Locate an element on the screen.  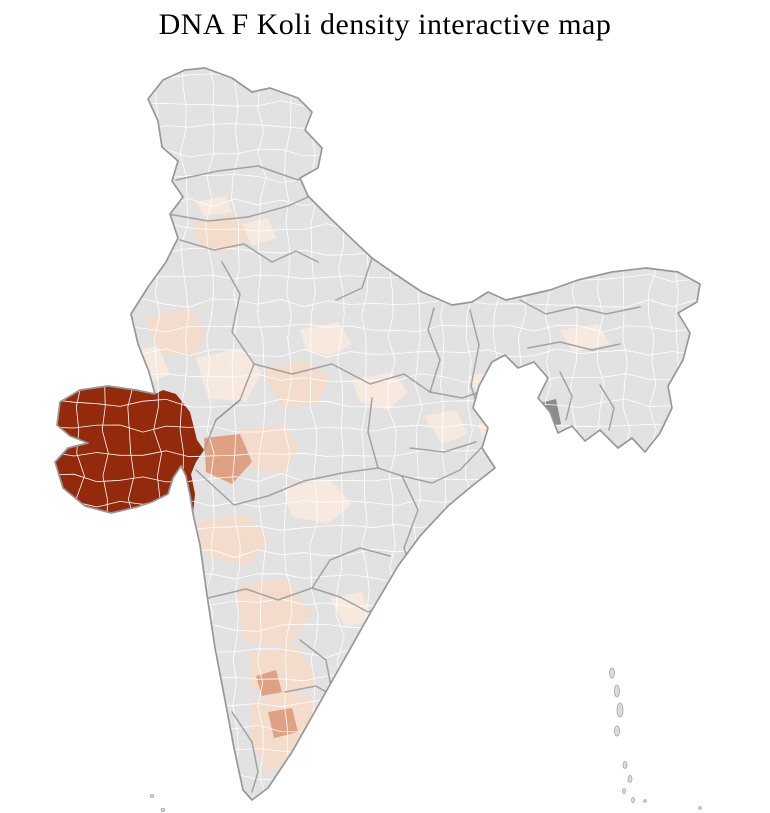
andaman-nicobar-islands is located at coordinates (622, 735).